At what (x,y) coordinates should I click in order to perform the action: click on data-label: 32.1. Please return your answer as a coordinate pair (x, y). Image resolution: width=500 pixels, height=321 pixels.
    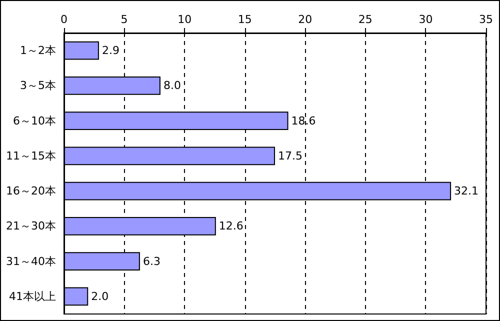
    Looking at the image, I should click on (466, 191).